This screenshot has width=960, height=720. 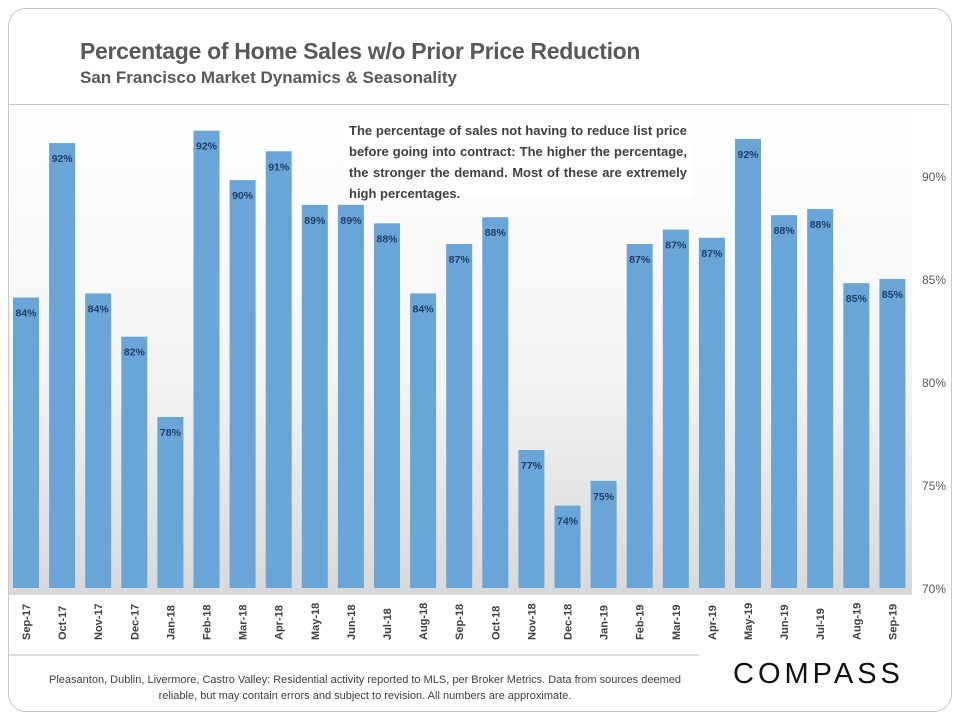 What do you see at coordinates (352, 622) in the screenshot?
I see `x-tick-label: Jun-18` at bounding box center [352, 622].